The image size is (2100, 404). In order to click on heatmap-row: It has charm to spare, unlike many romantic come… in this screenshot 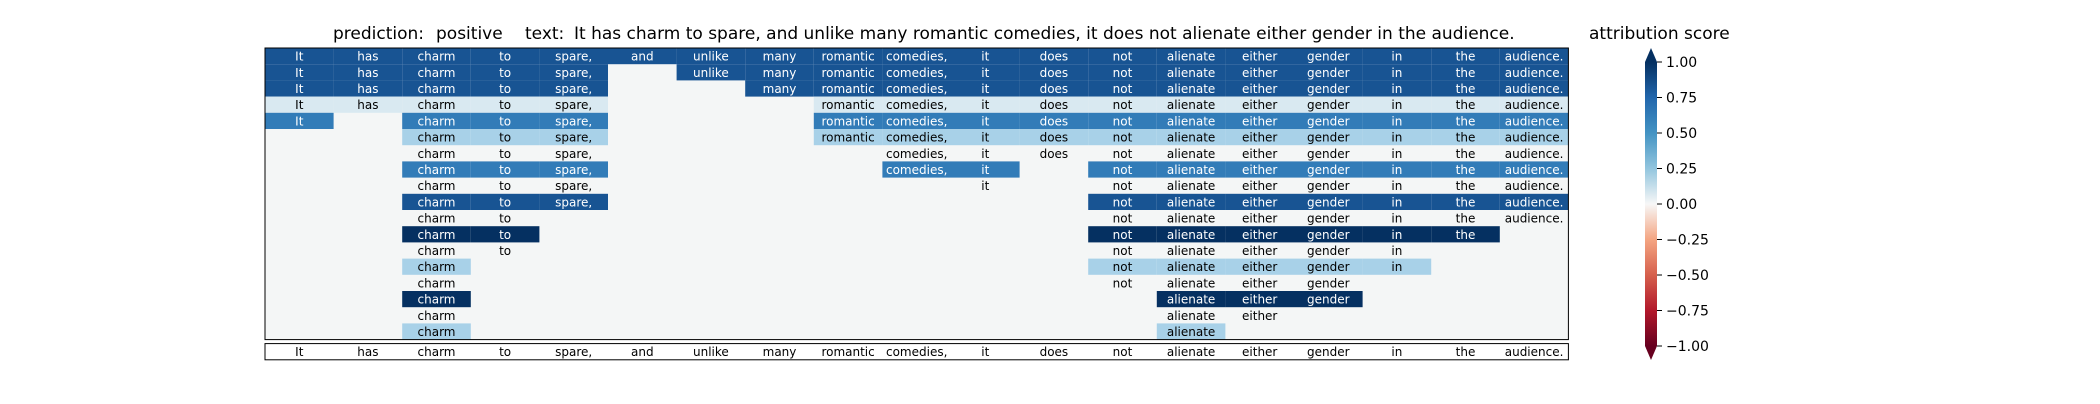, I will do `click(917, 72)`.